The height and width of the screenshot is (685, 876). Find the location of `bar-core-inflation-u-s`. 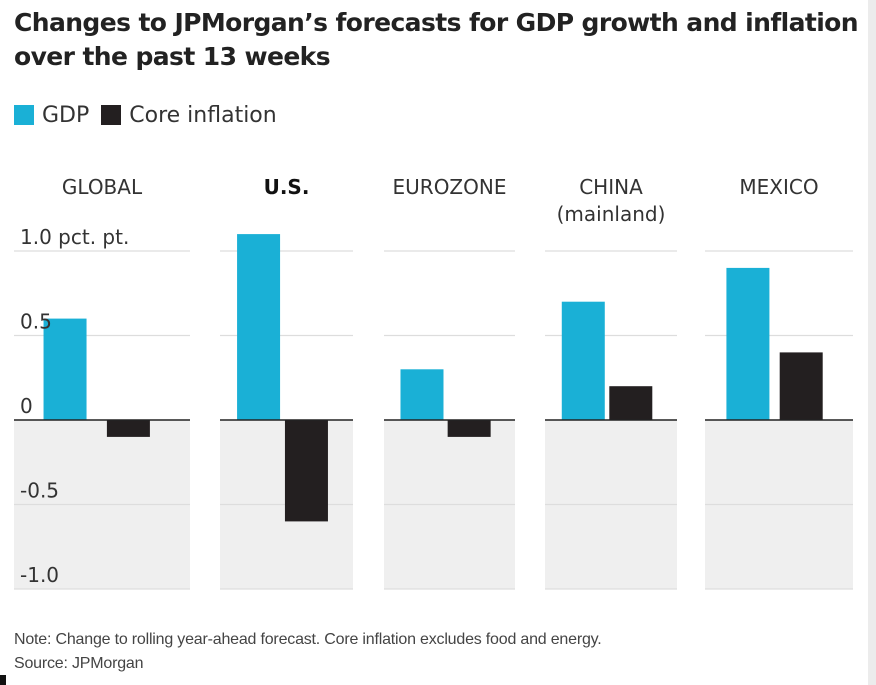

bar-core-inflation-u-s is located at coordinates (306, 471).